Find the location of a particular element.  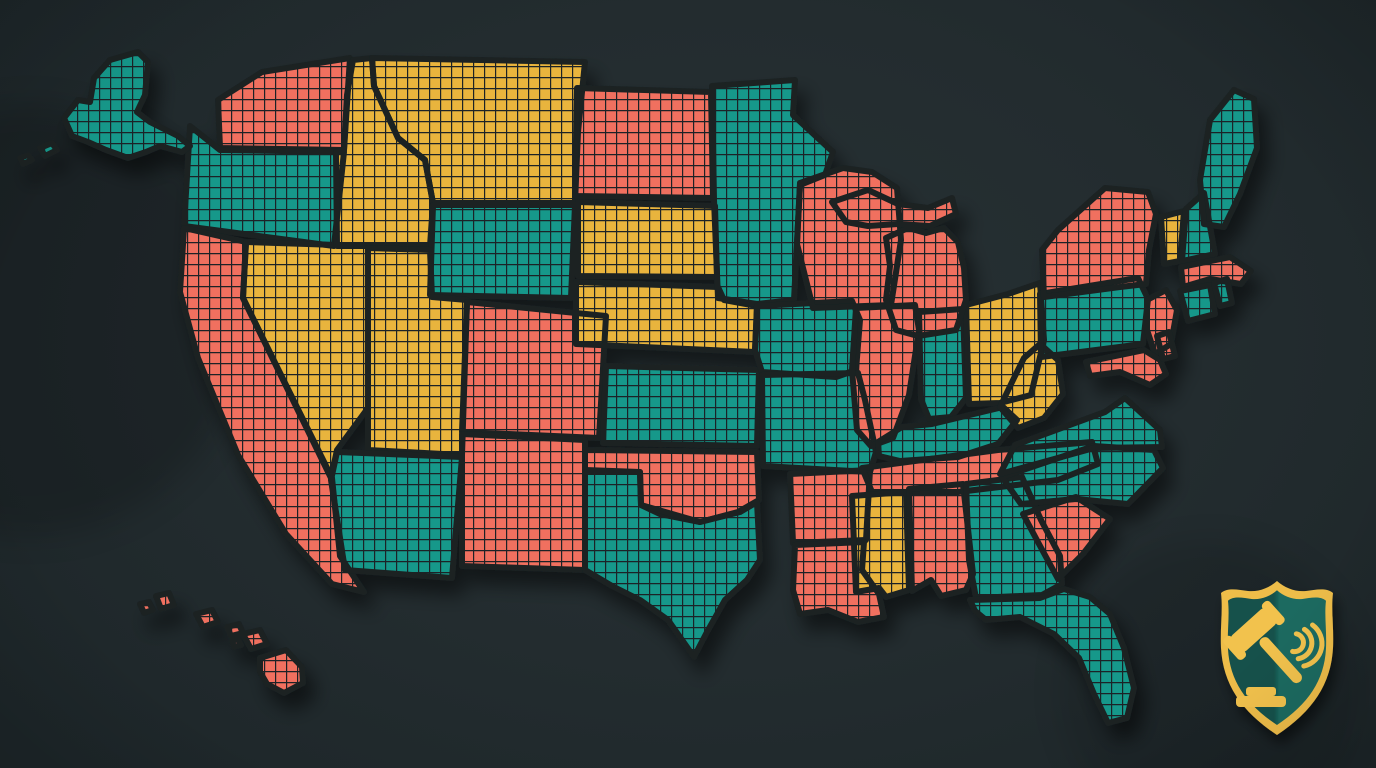

state-border-me is located at coordinates (1228, 158).